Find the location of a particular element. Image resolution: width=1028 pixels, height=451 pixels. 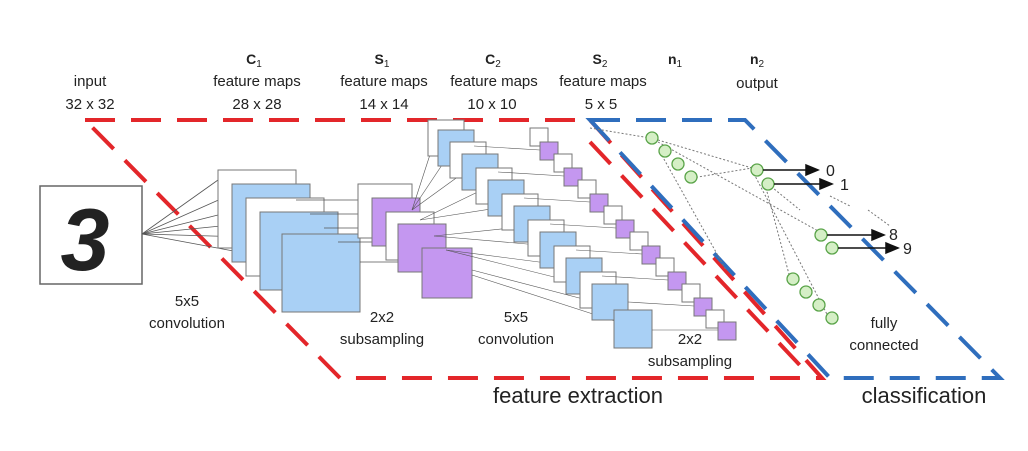

input-size: 32 x 32 is located at coordinates (89, 104).